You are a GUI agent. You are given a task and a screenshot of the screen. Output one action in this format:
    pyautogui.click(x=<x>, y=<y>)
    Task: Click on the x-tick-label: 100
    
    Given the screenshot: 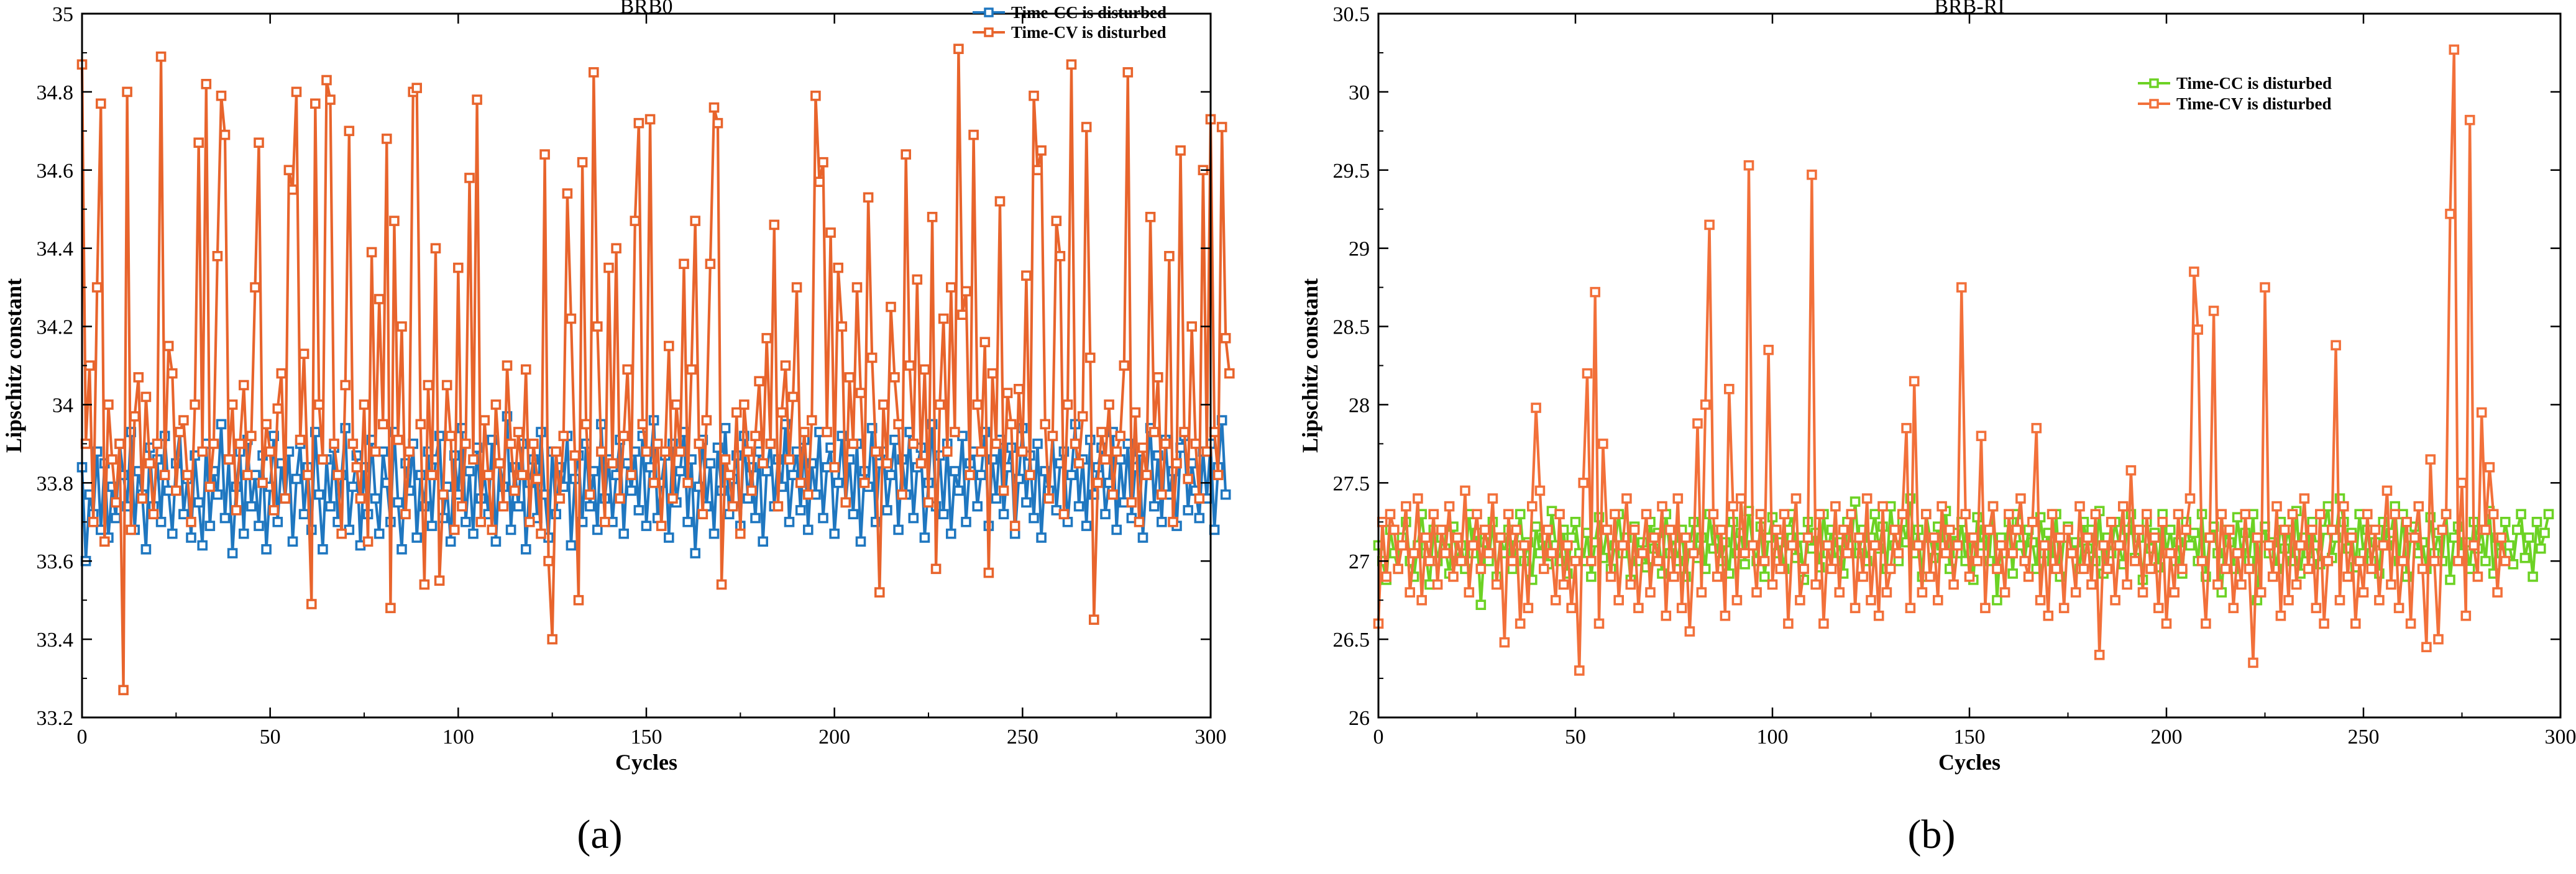 What is the action you would take?
    pyautogui.click(x=1773, y=737)
    